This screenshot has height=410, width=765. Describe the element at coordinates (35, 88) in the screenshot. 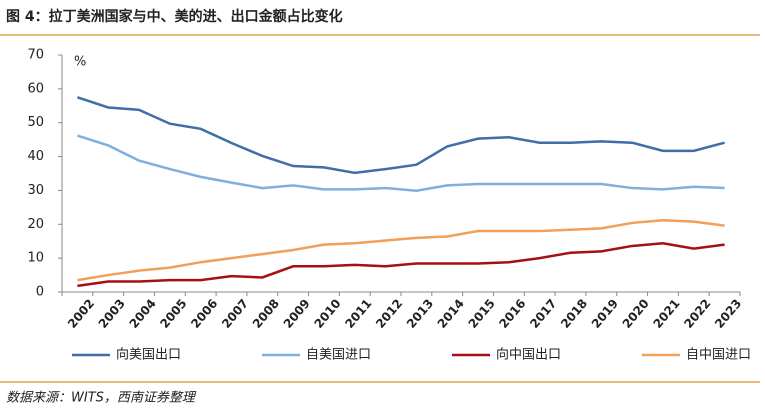

I see `y-tick-label: 60` at that location.